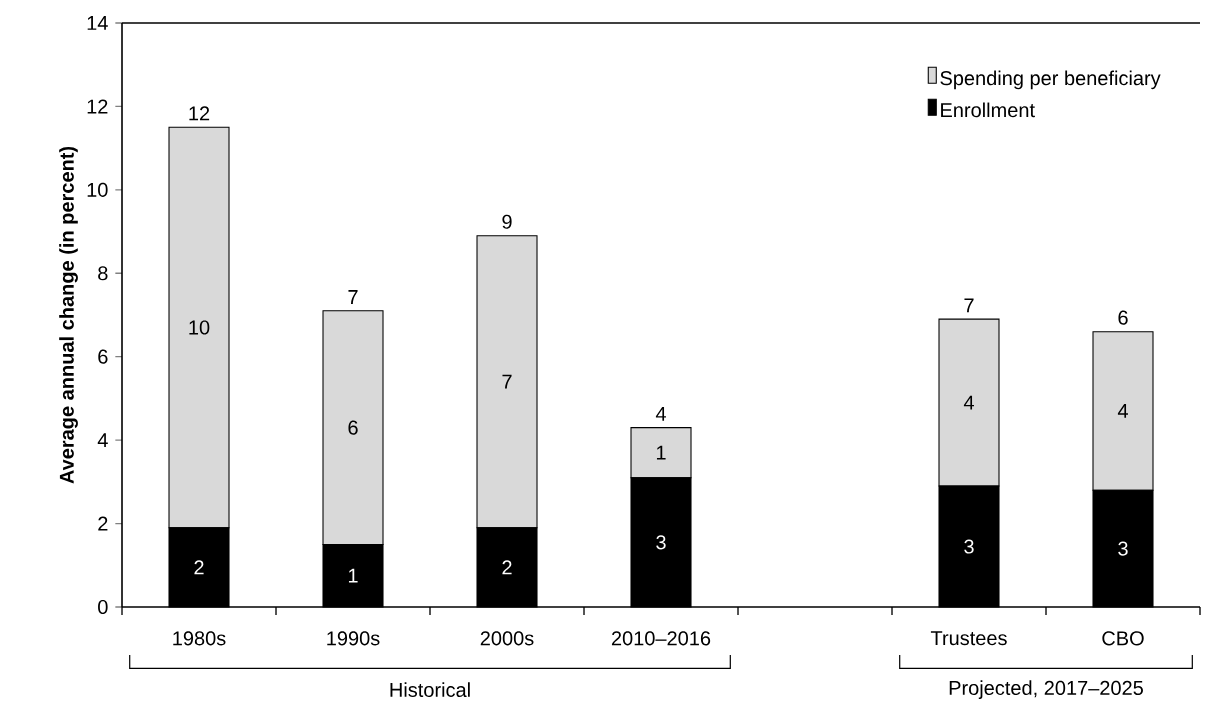  I want to click on x-tick-label: 2010–2016, so click(661, 638).